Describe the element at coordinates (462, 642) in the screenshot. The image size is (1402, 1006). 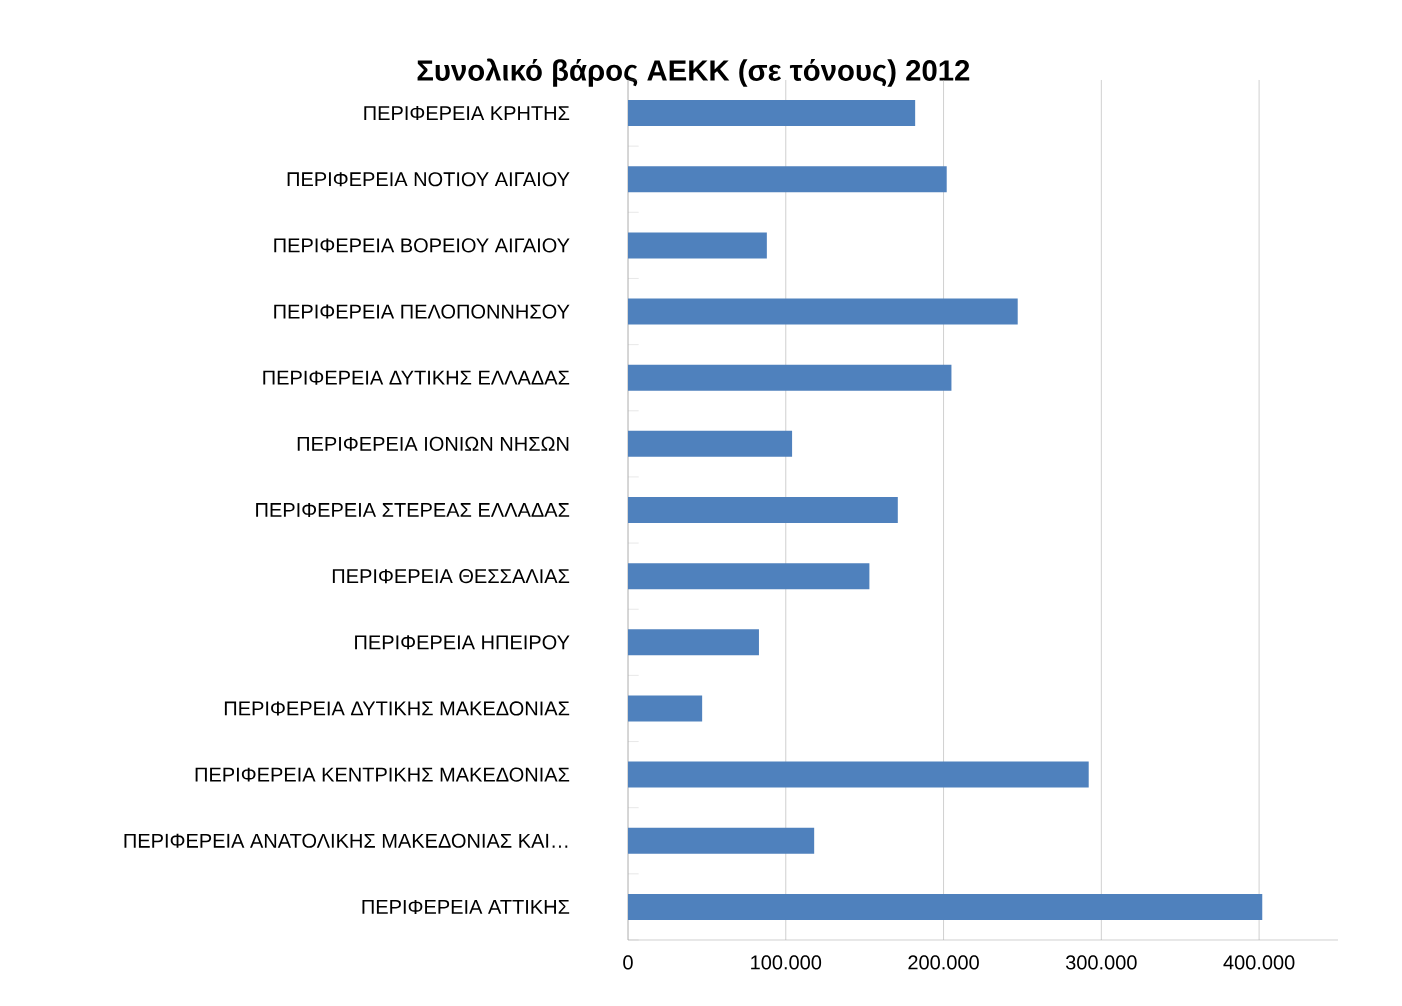
I see `y-tick-label: ΠΕΡΙΦΕΡΕΙΑ ΗΠΕΙΡΟΥ` at that location.